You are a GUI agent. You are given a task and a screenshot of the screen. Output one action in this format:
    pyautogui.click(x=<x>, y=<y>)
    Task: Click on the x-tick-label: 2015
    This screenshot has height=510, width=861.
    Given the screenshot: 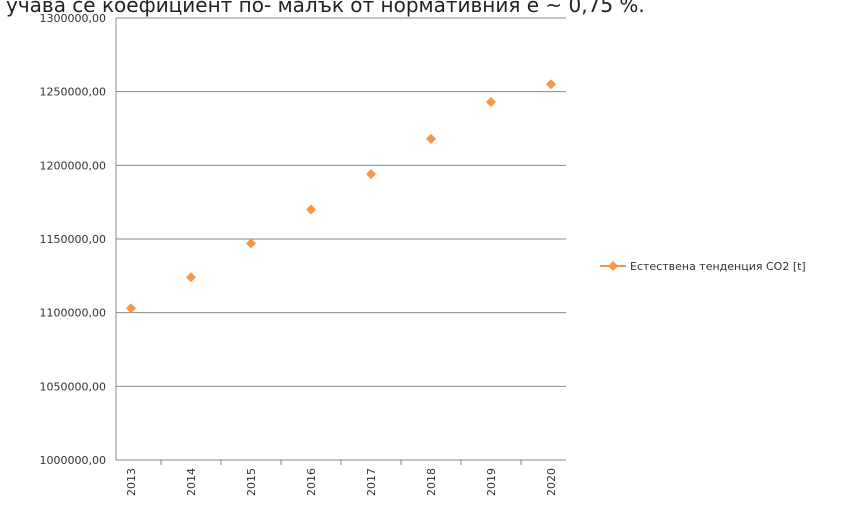 What is the action you would take?
    pyautogui.click(x=251, y=482)
    